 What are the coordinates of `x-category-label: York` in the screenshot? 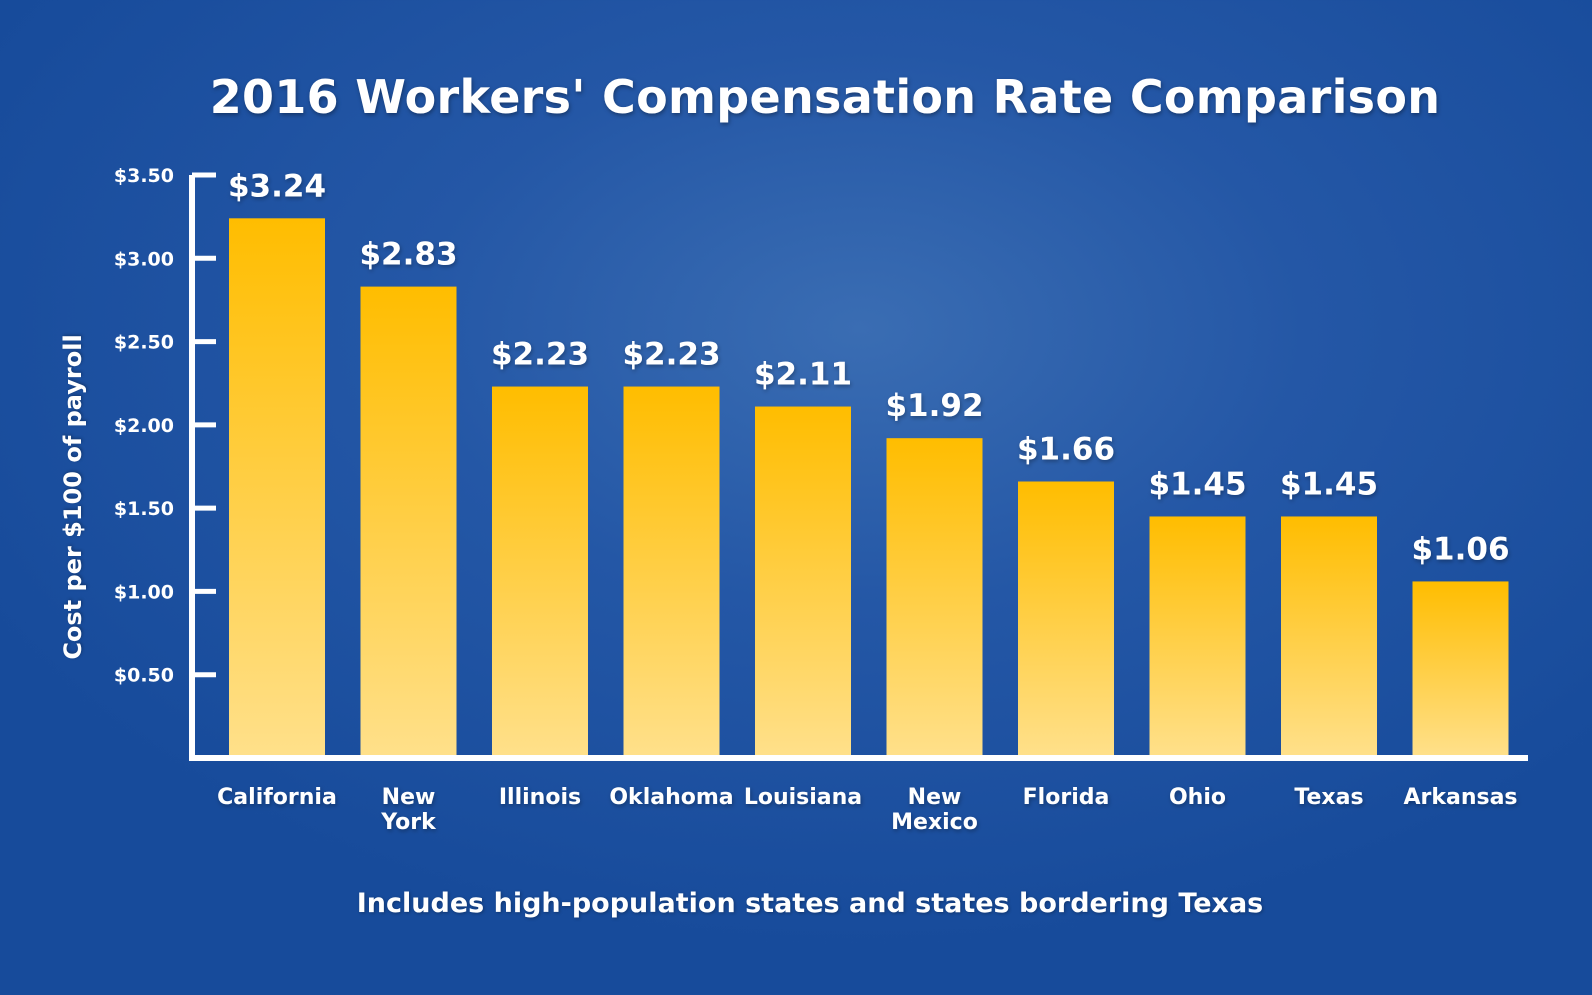 It's located at (408, 822).